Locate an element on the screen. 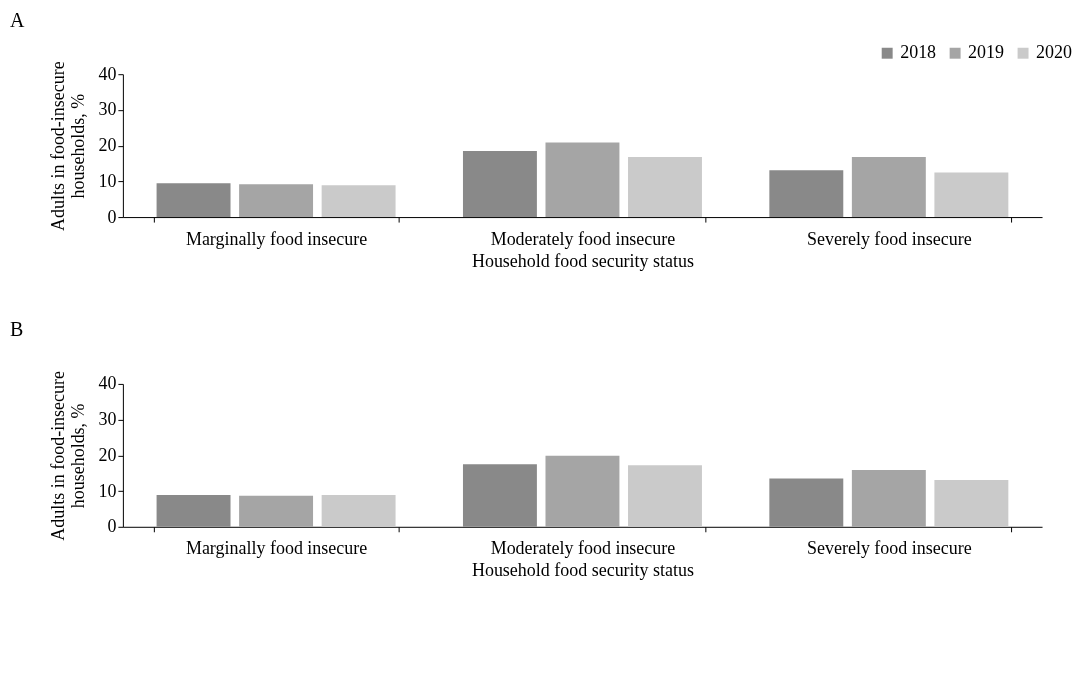  legend-label: 2018 is located at coordinates (918, 52).